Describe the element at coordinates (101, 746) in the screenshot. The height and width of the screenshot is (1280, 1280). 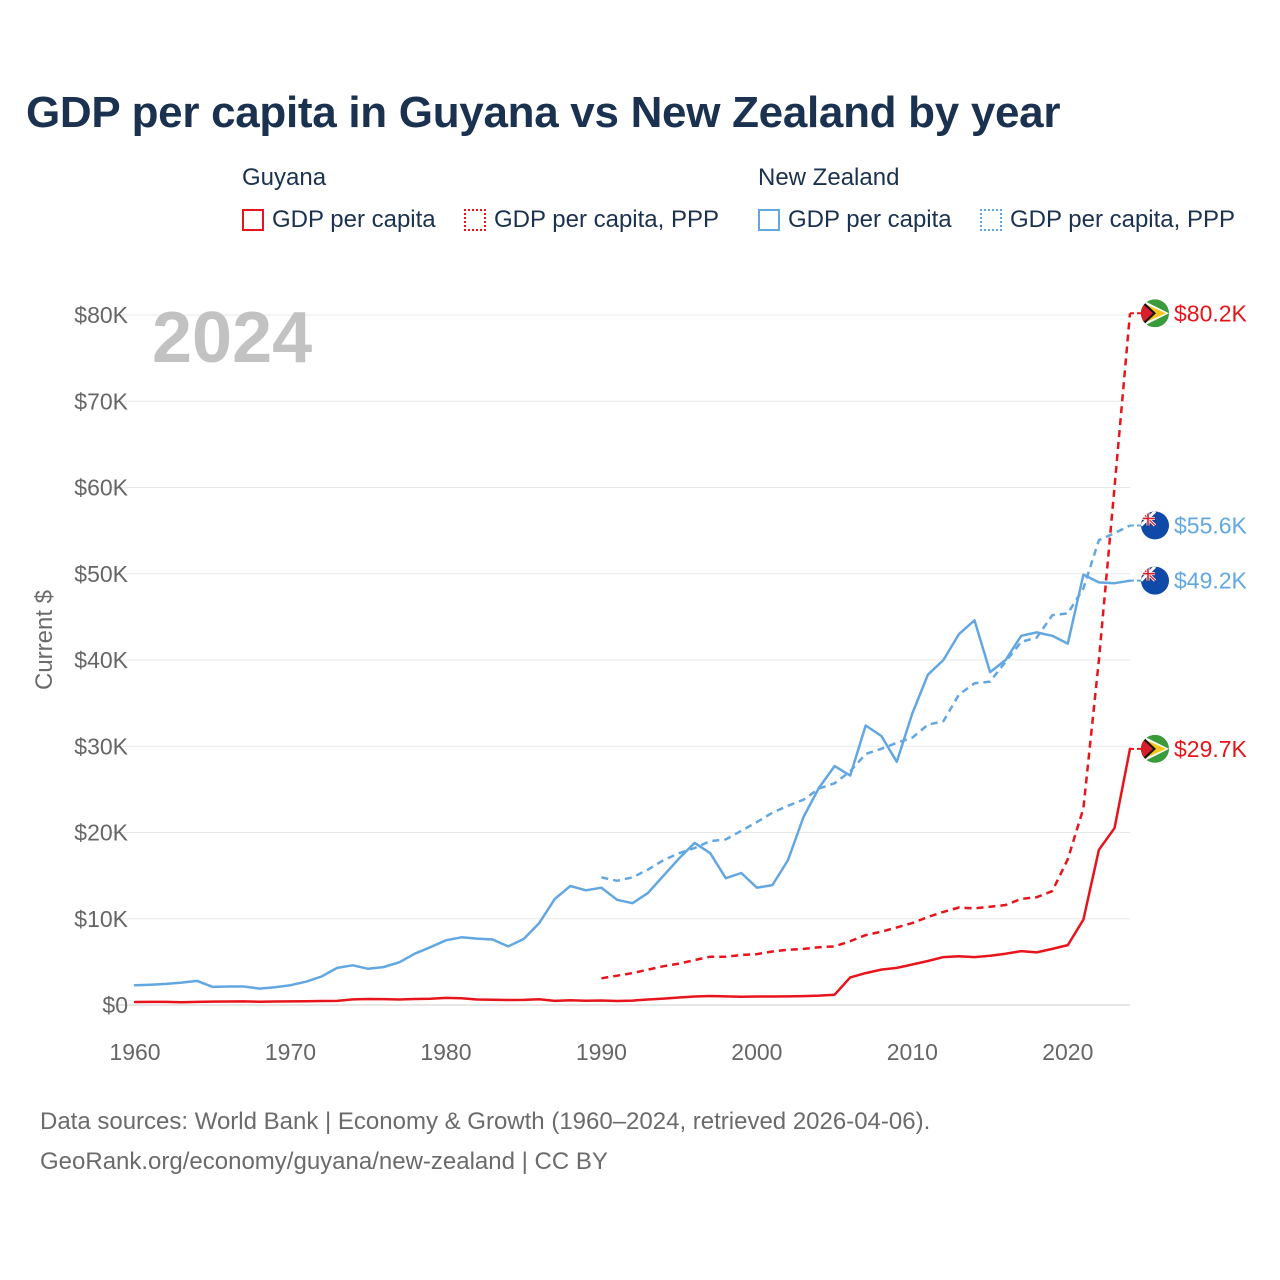
I see `y-tick-label: $30K` at that location.